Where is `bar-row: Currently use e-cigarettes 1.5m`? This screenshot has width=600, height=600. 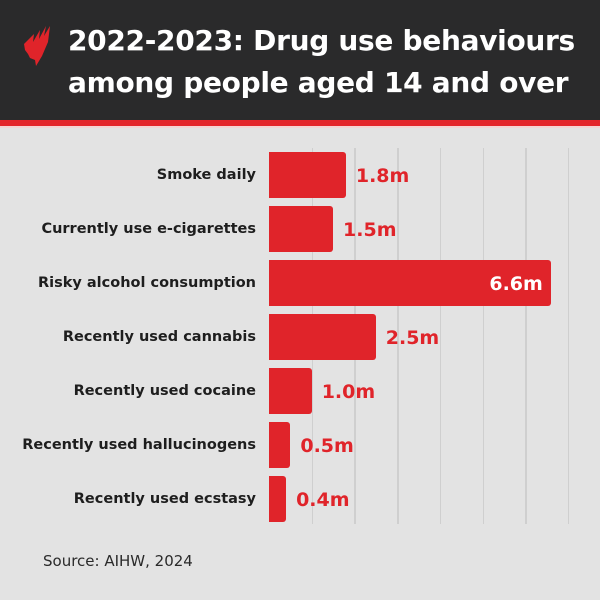
bar-row: Currently use e-cigarettes 1.5m is located at coordinates (300, 229).